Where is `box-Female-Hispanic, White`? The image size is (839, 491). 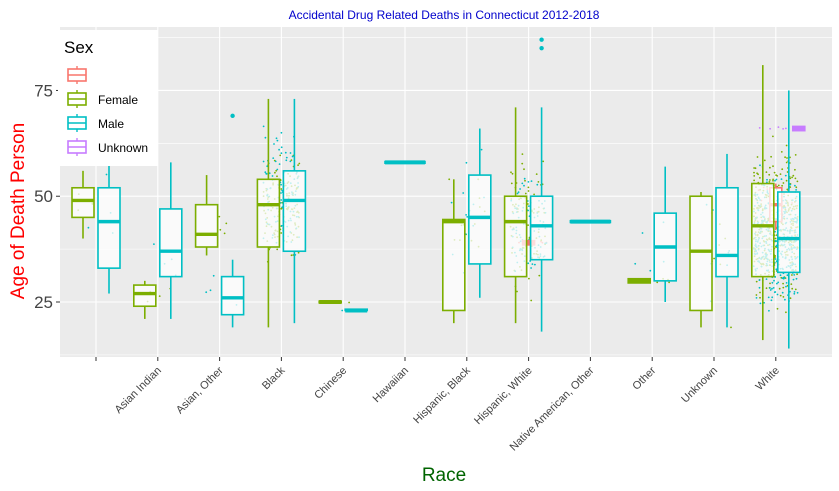 box-Female-Hispanic, White is located at coordinates (515, 215).